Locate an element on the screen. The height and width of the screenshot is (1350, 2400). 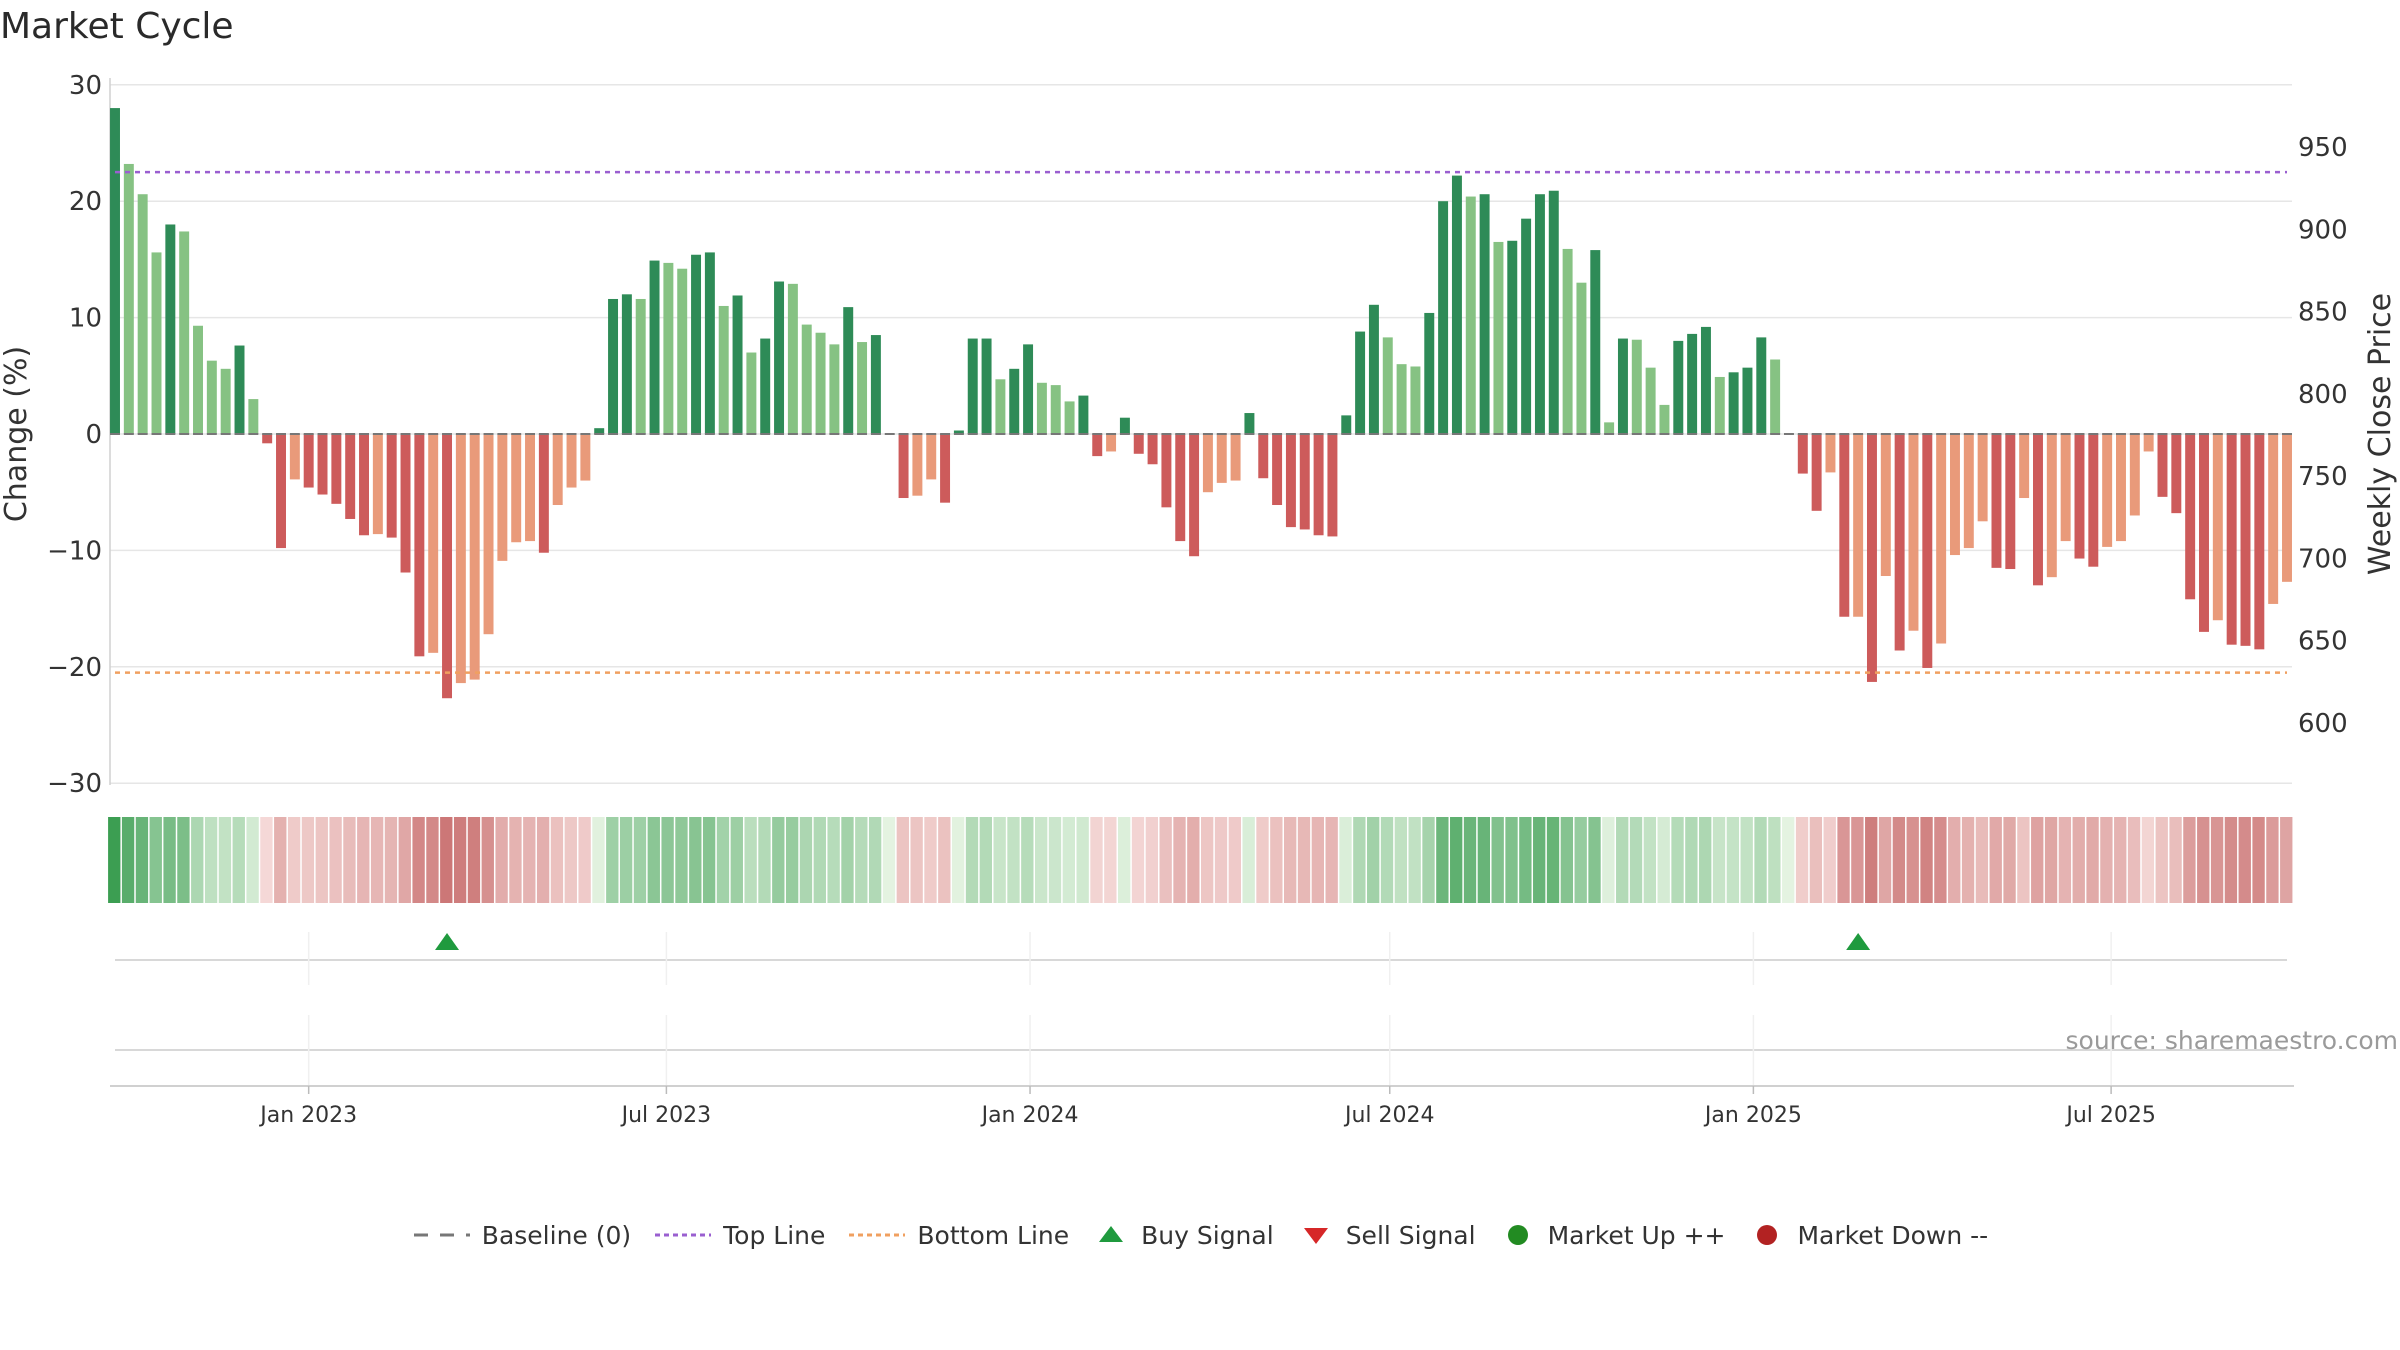
y2-tick-label: 650 is located at coordinates (2323, 642).